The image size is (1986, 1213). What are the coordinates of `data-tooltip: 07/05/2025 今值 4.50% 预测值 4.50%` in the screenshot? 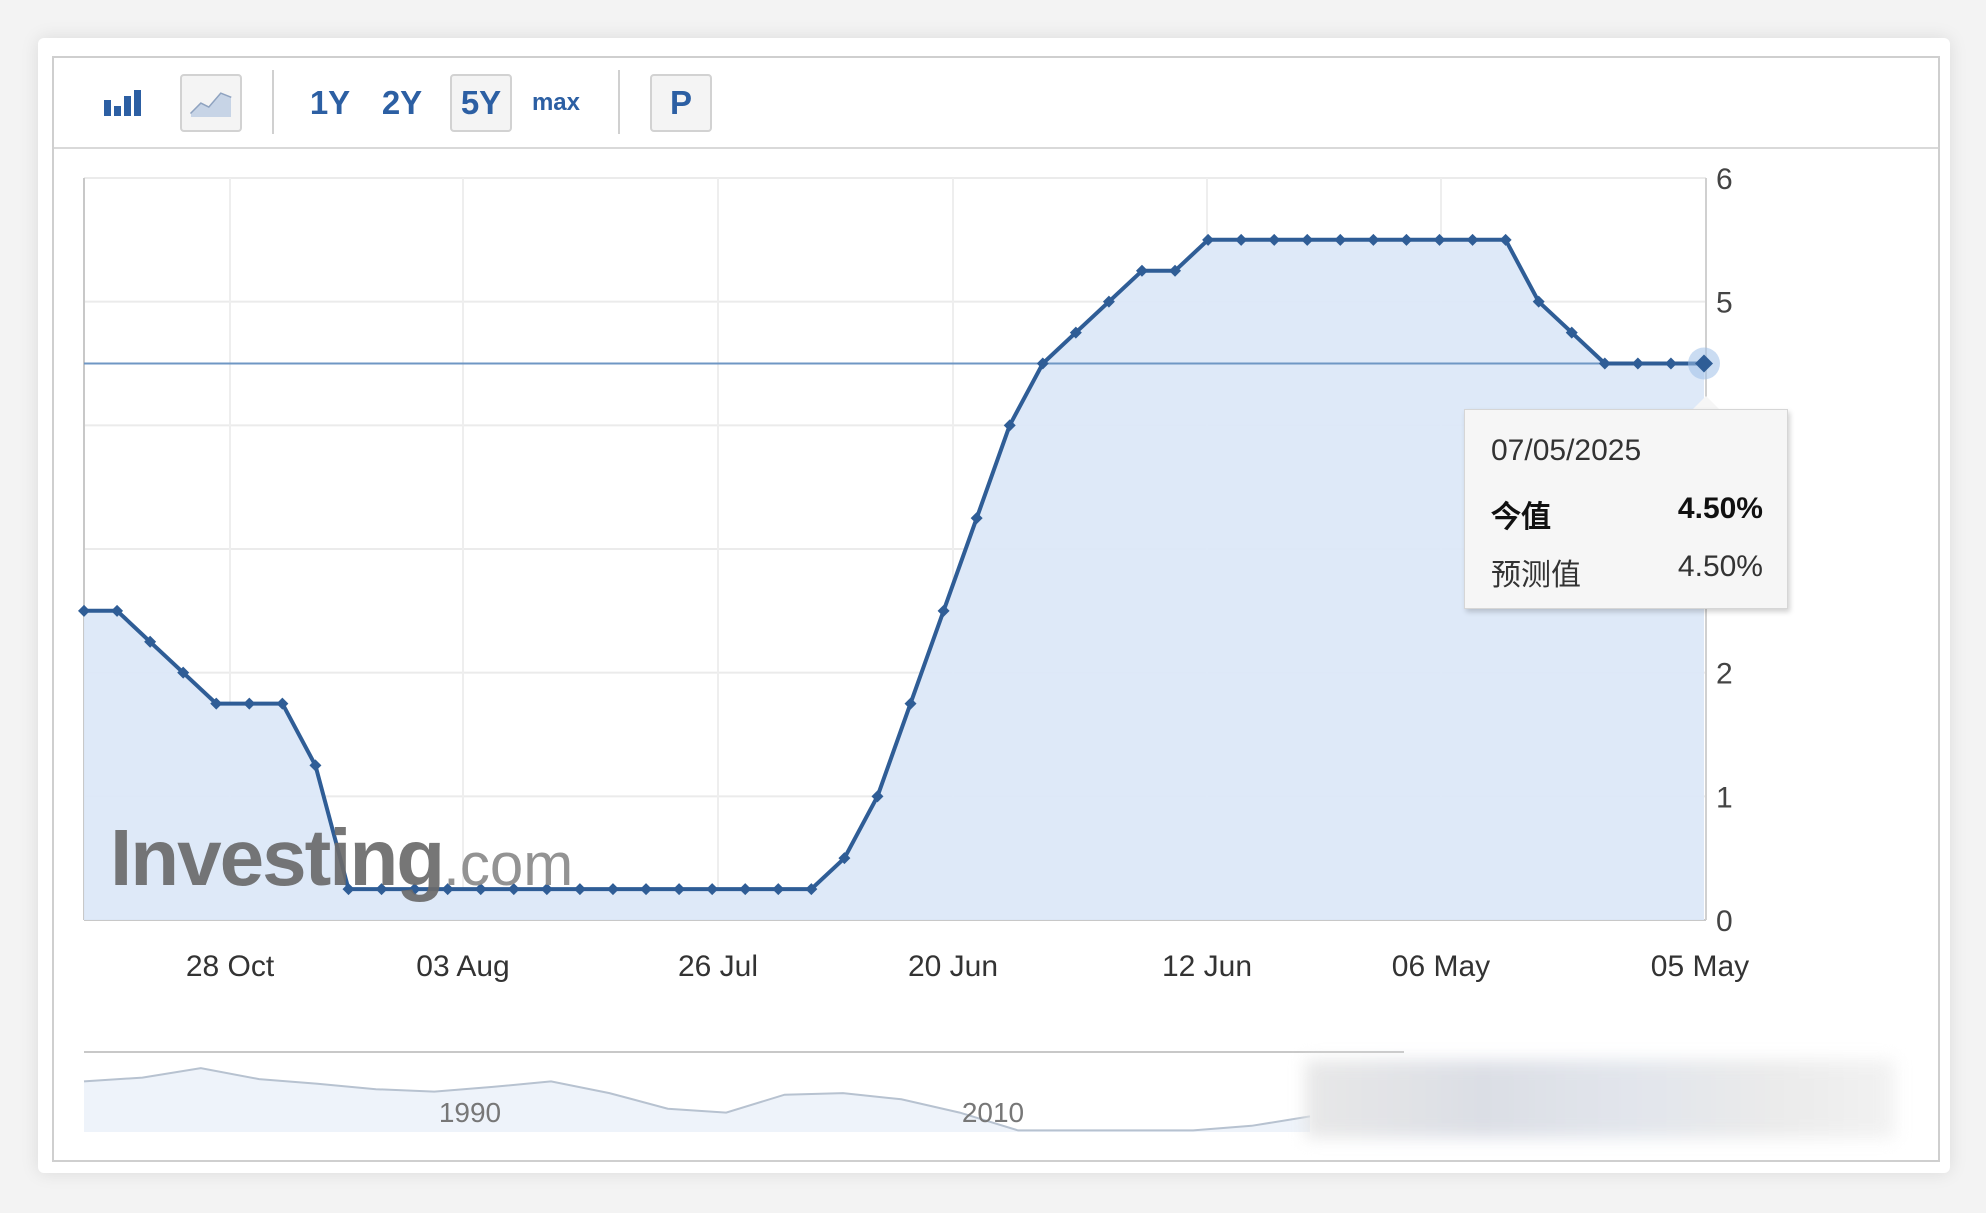 It's located at (1626, 509).